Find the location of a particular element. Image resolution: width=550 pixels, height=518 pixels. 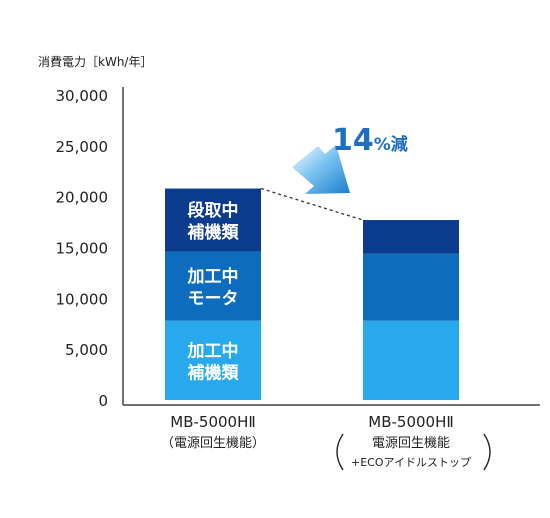

category-sublabel: 電源回生機能 is located at coordinates (411, 443).